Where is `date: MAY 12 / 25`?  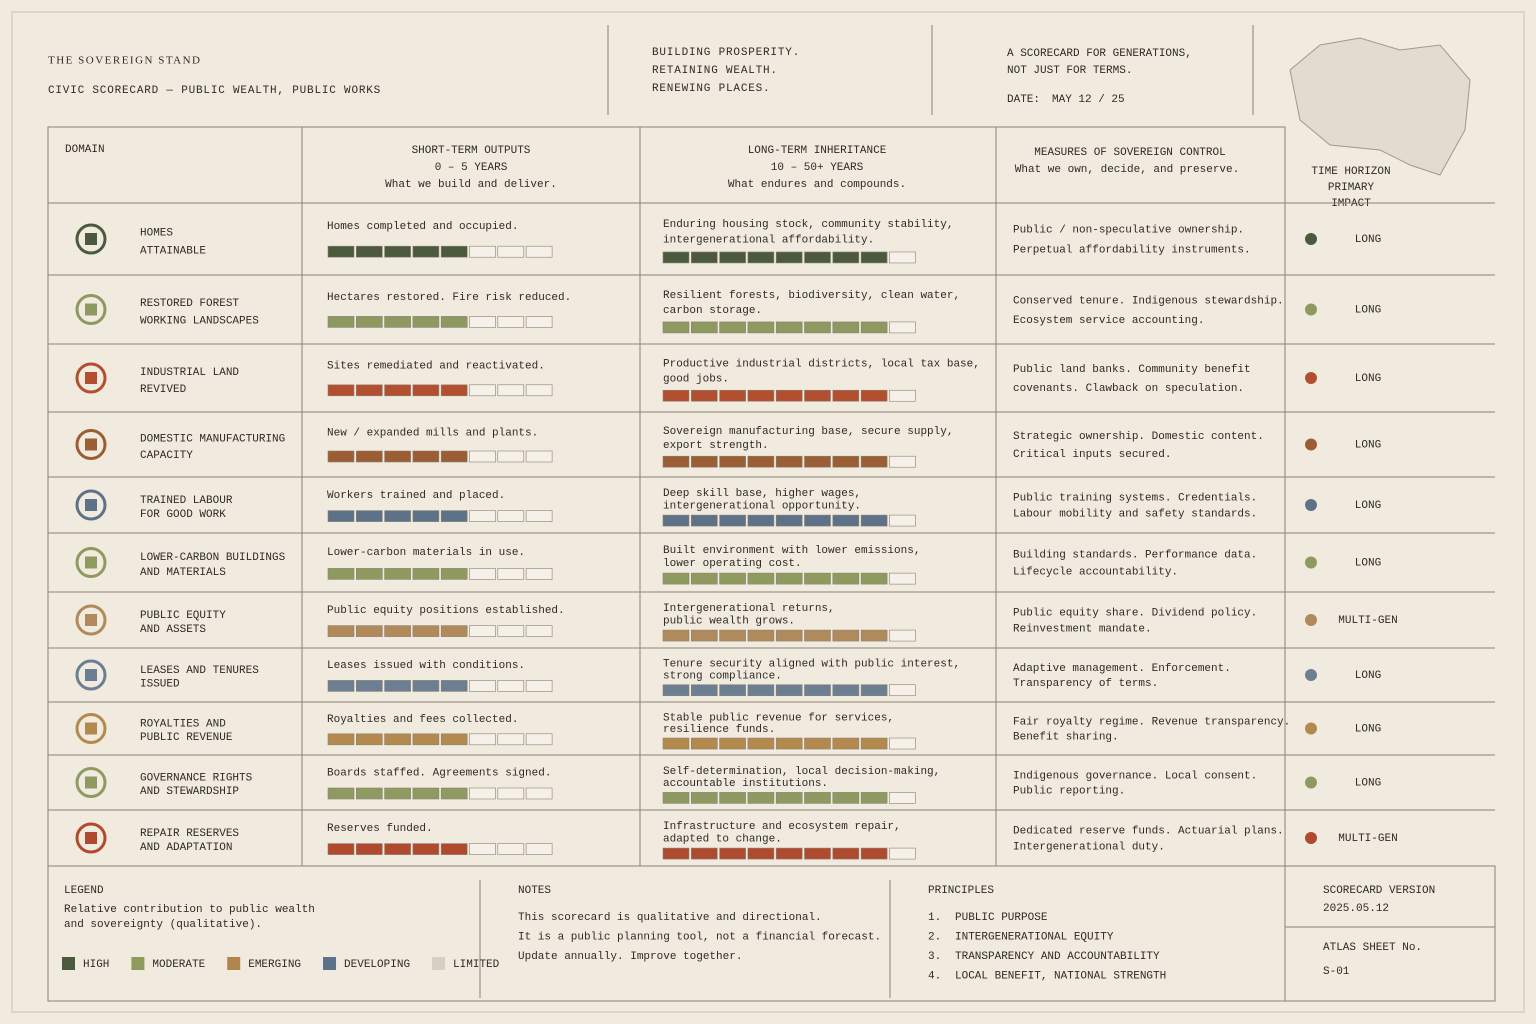 date: MAY 12 / 25 is located at coordinates (1088, 100).